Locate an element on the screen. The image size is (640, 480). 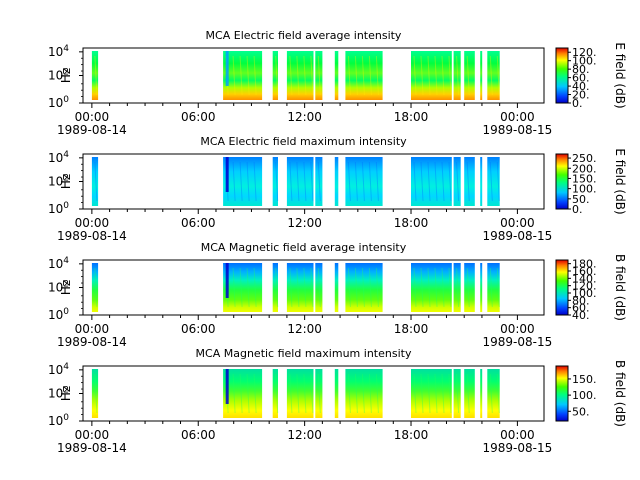
x-date-label: 1989-08-14 is located at coordinates (92, 236).